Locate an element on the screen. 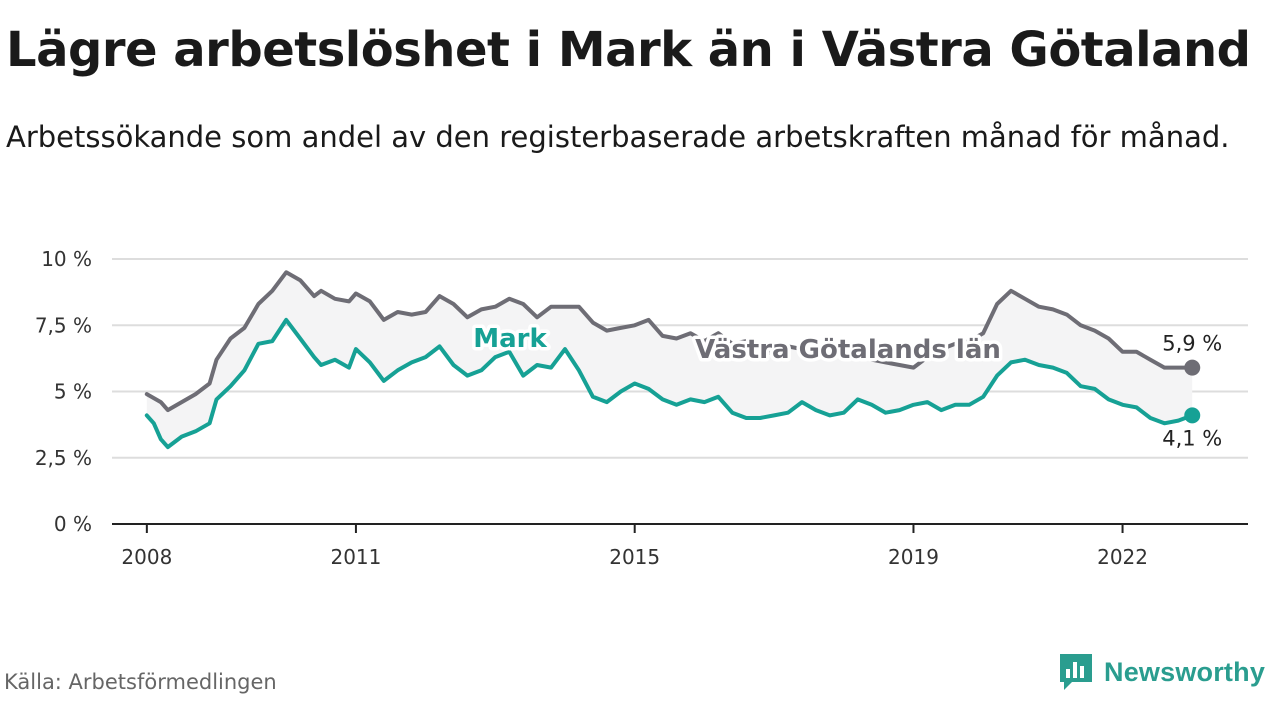 Image resolution: width=1280 pixels, height=720 pixels. source-note: Källa: Arbetsförmedlingen is located at coordinates (140, 682).